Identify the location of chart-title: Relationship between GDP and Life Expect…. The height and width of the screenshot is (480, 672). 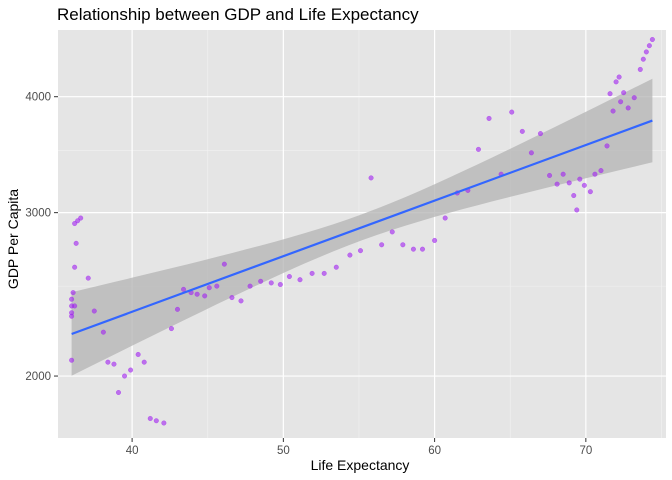
(238, 14).